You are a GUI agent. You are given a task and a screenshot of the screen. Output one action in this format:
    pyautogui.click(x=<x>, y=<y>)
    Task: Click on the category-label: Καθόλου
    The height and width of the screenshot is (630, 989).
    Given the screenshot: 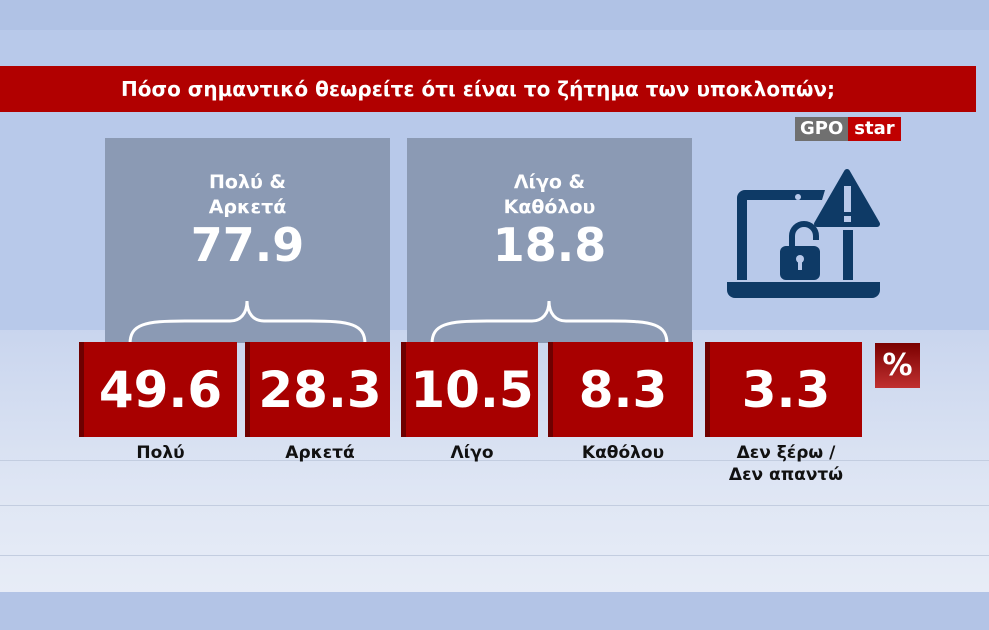 What is the action you would take?
    pyautogui.click(x=623, y=453)
    